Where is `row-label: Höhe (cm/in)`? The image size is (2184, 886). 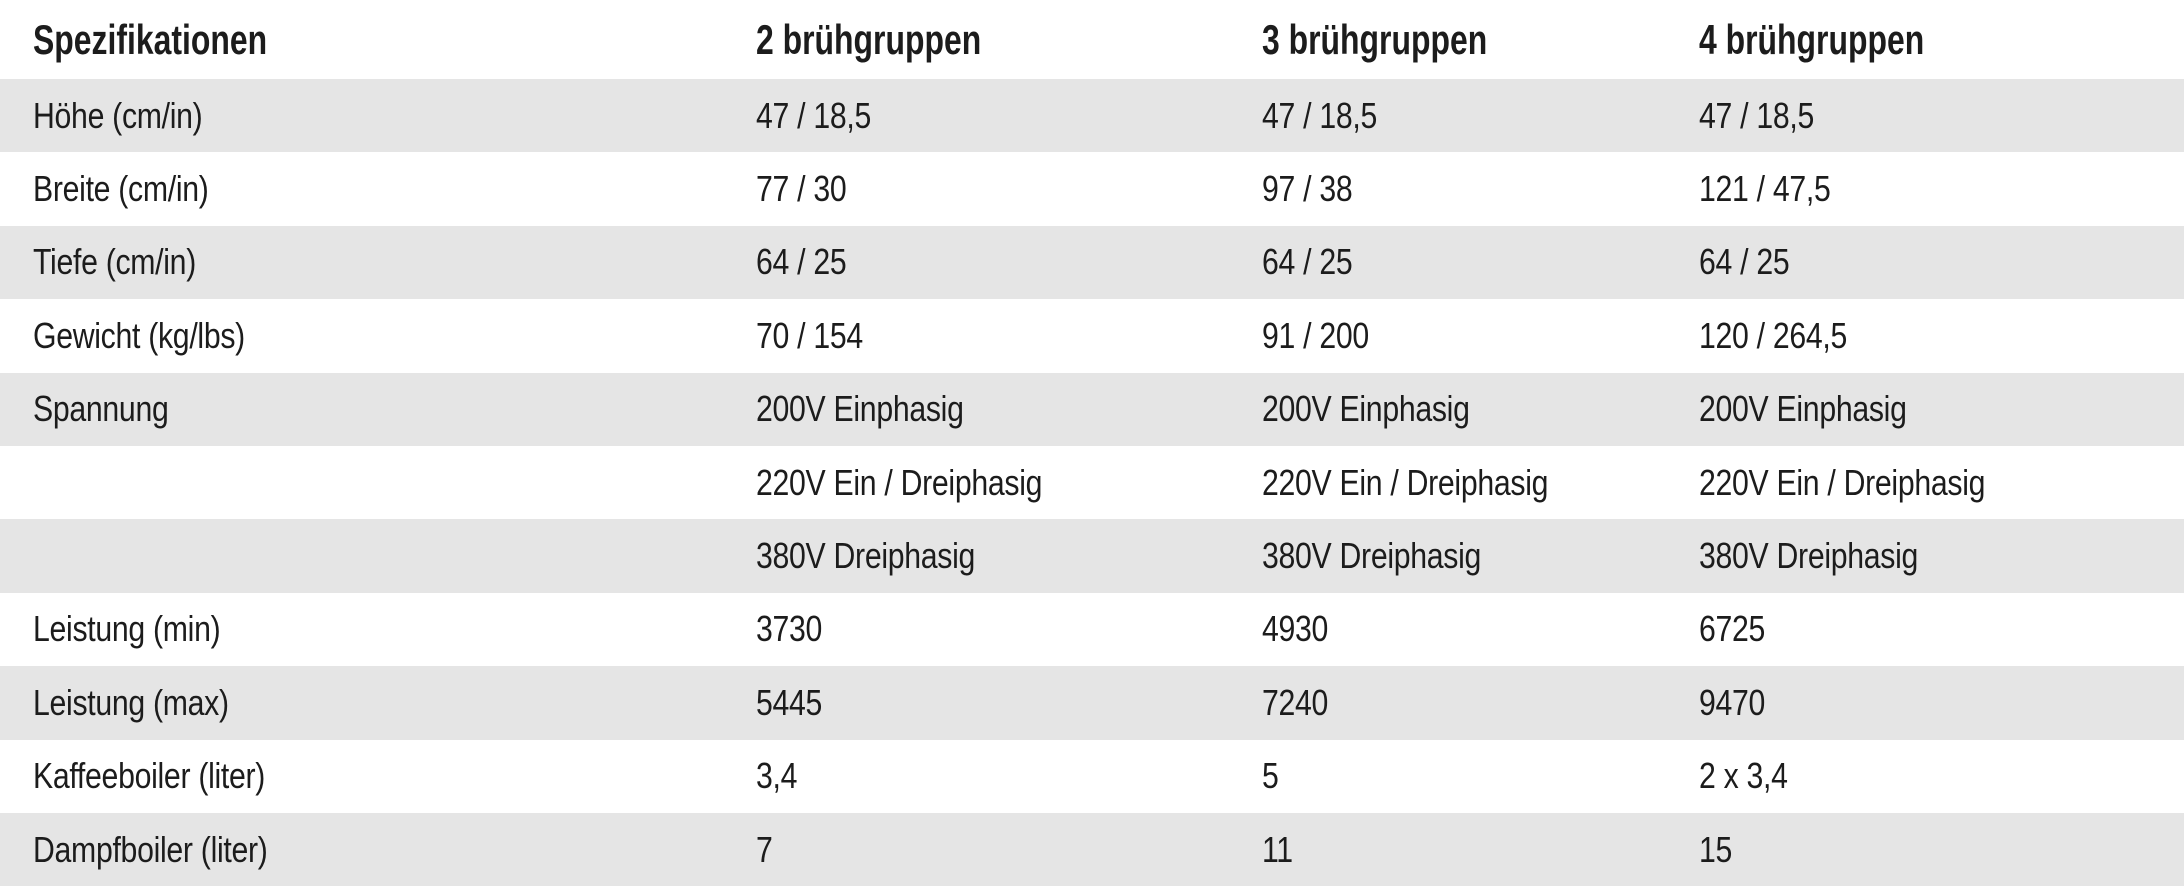
row-label: Höhe (cm/in) is located at coordinates (118, 115).